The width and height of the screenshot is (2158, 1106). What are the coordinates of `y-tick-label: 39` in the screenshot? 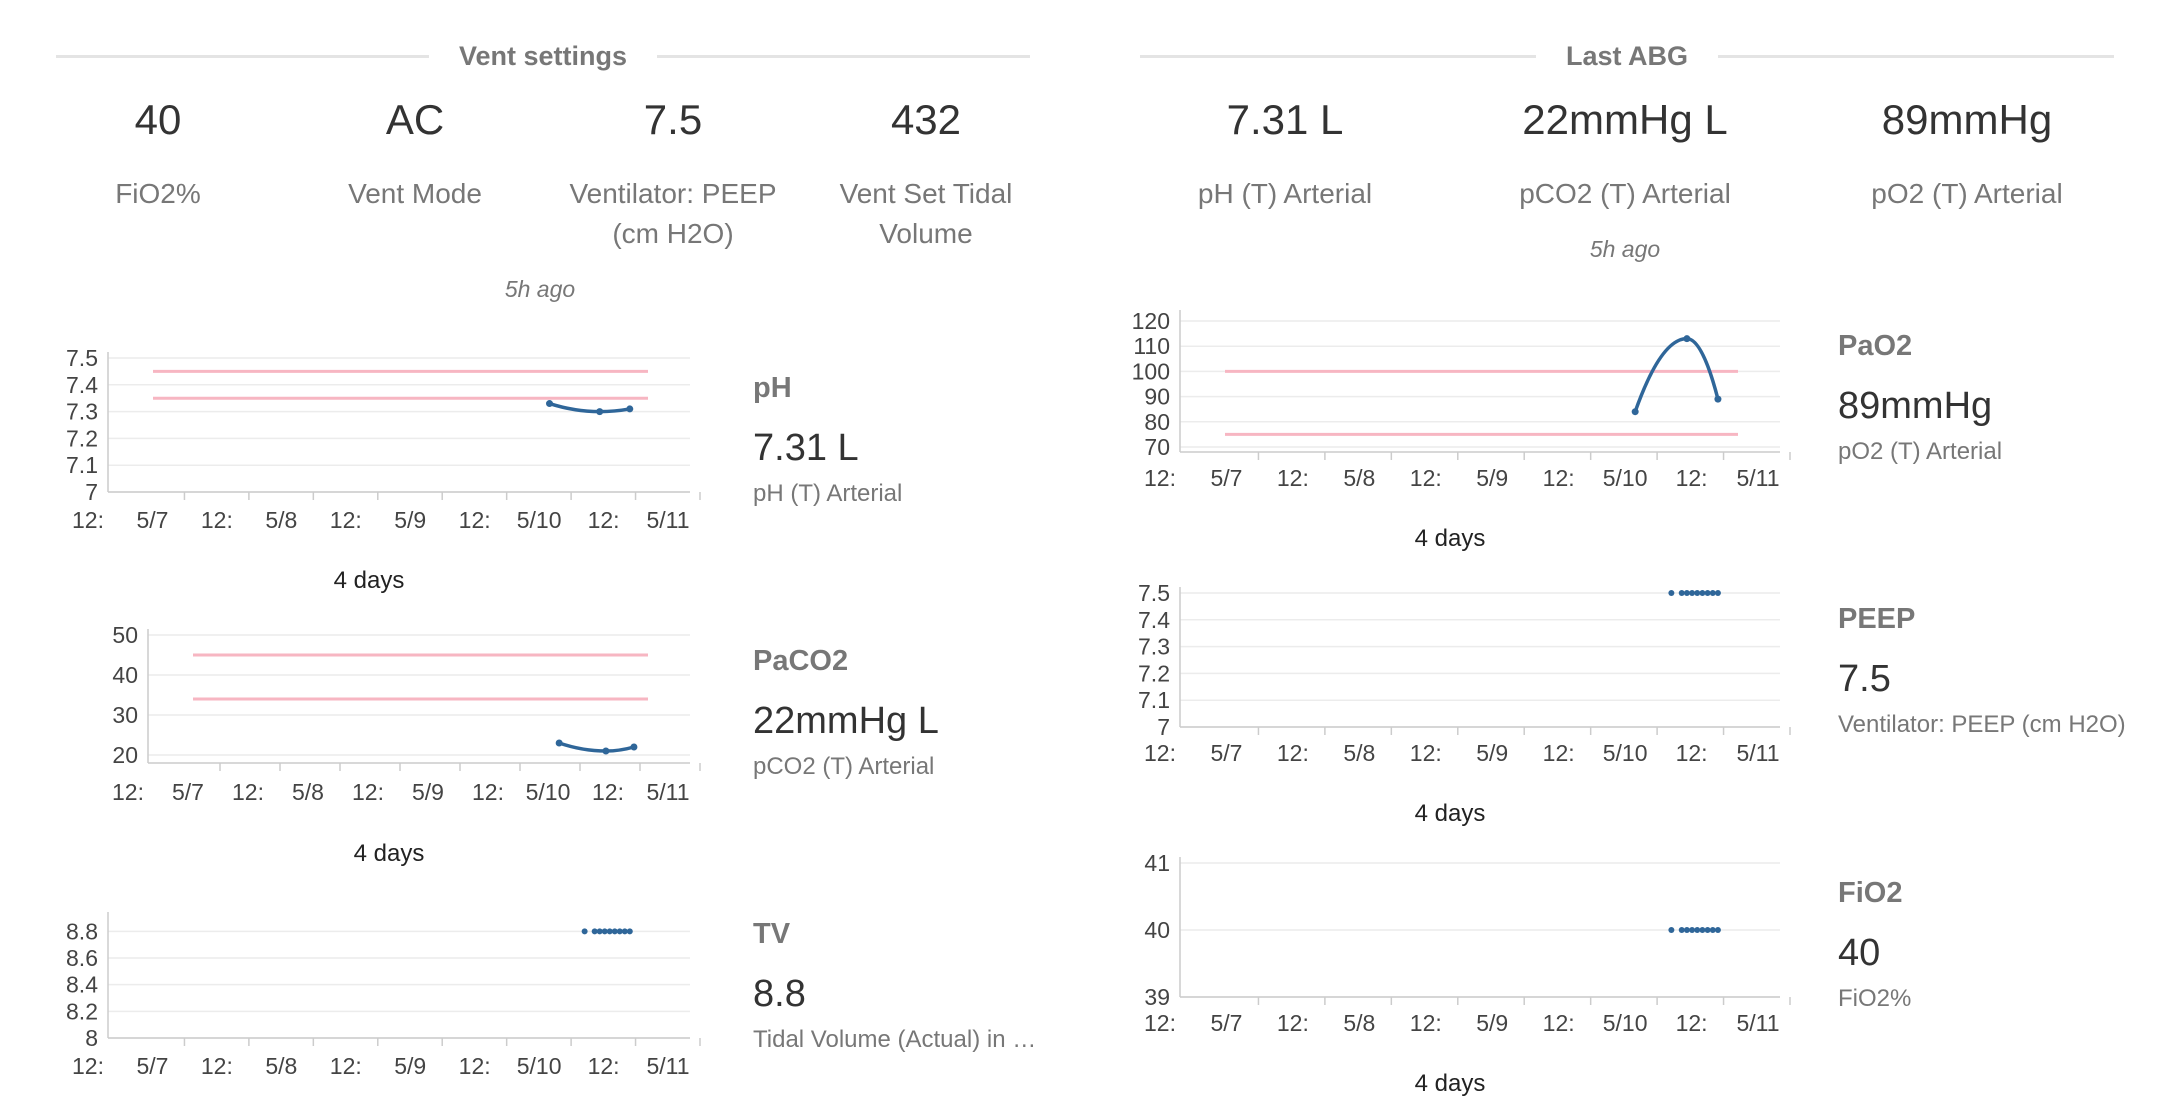 It's located at (1157, 997).